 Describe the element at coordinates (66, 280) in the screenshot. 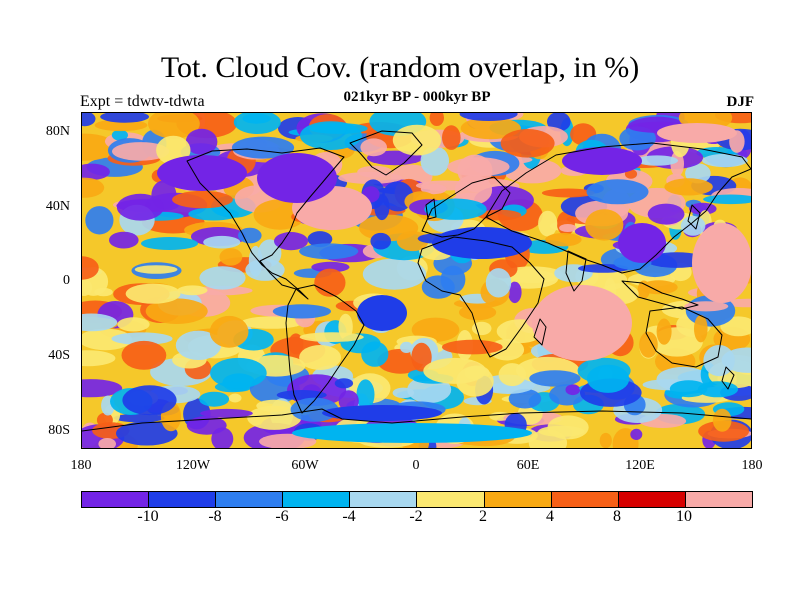

I see `lat-label-0: 0` at that location.